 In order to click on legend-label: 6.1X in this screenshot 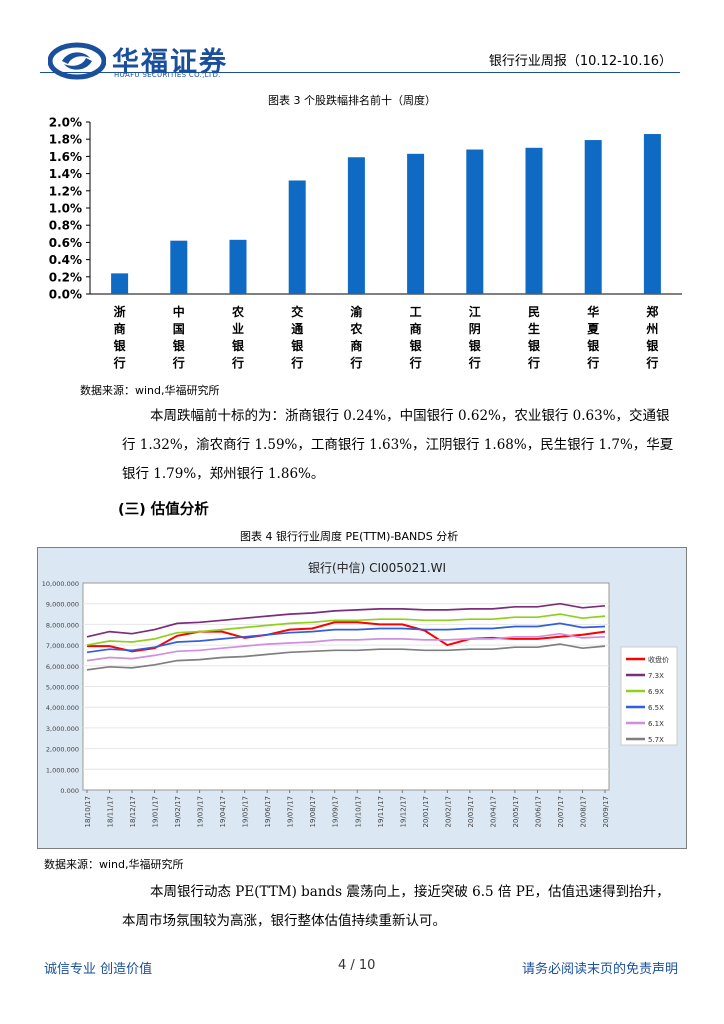, I will do `click(656, 724)`.